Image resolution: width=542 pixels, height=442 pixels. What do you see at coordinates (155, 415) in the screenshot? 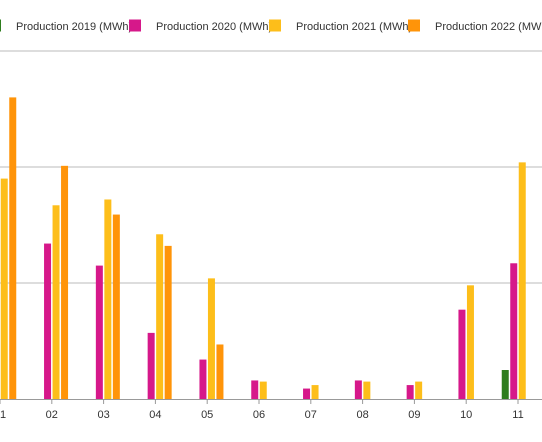
I see `x-tick-label: 04` at bounding box center [155, 415].